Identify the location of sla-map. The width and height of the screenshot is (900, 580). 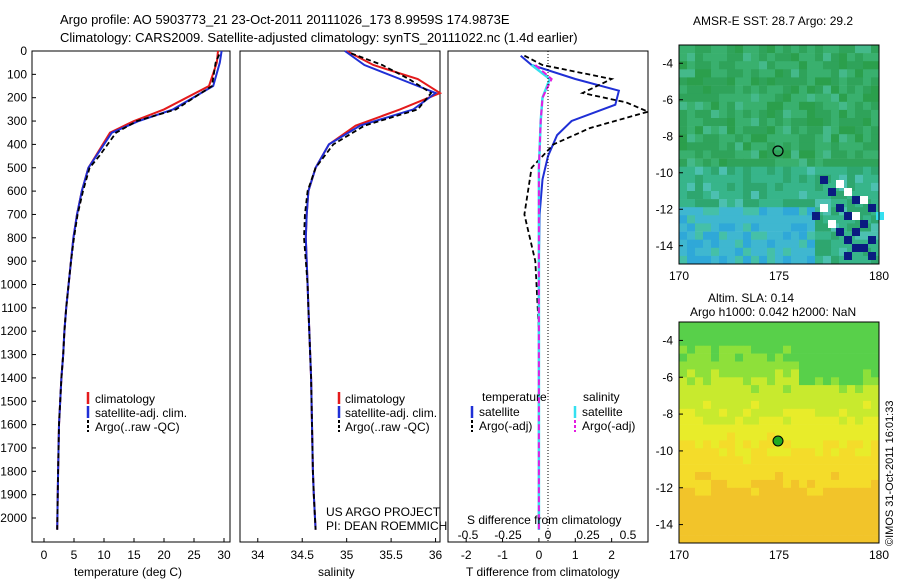
(779, 433).